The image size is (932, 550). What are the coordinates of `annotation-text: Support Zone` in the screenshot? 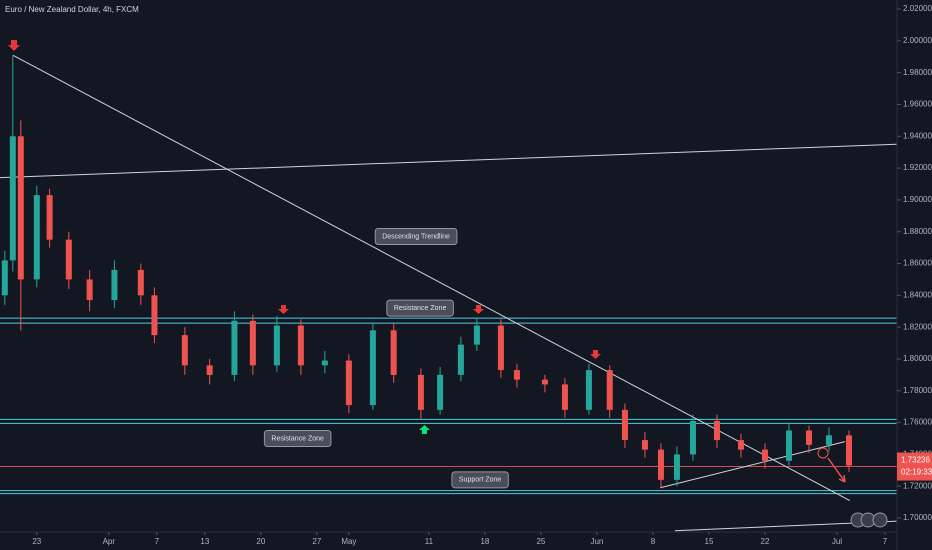 It's located at (480, 480).